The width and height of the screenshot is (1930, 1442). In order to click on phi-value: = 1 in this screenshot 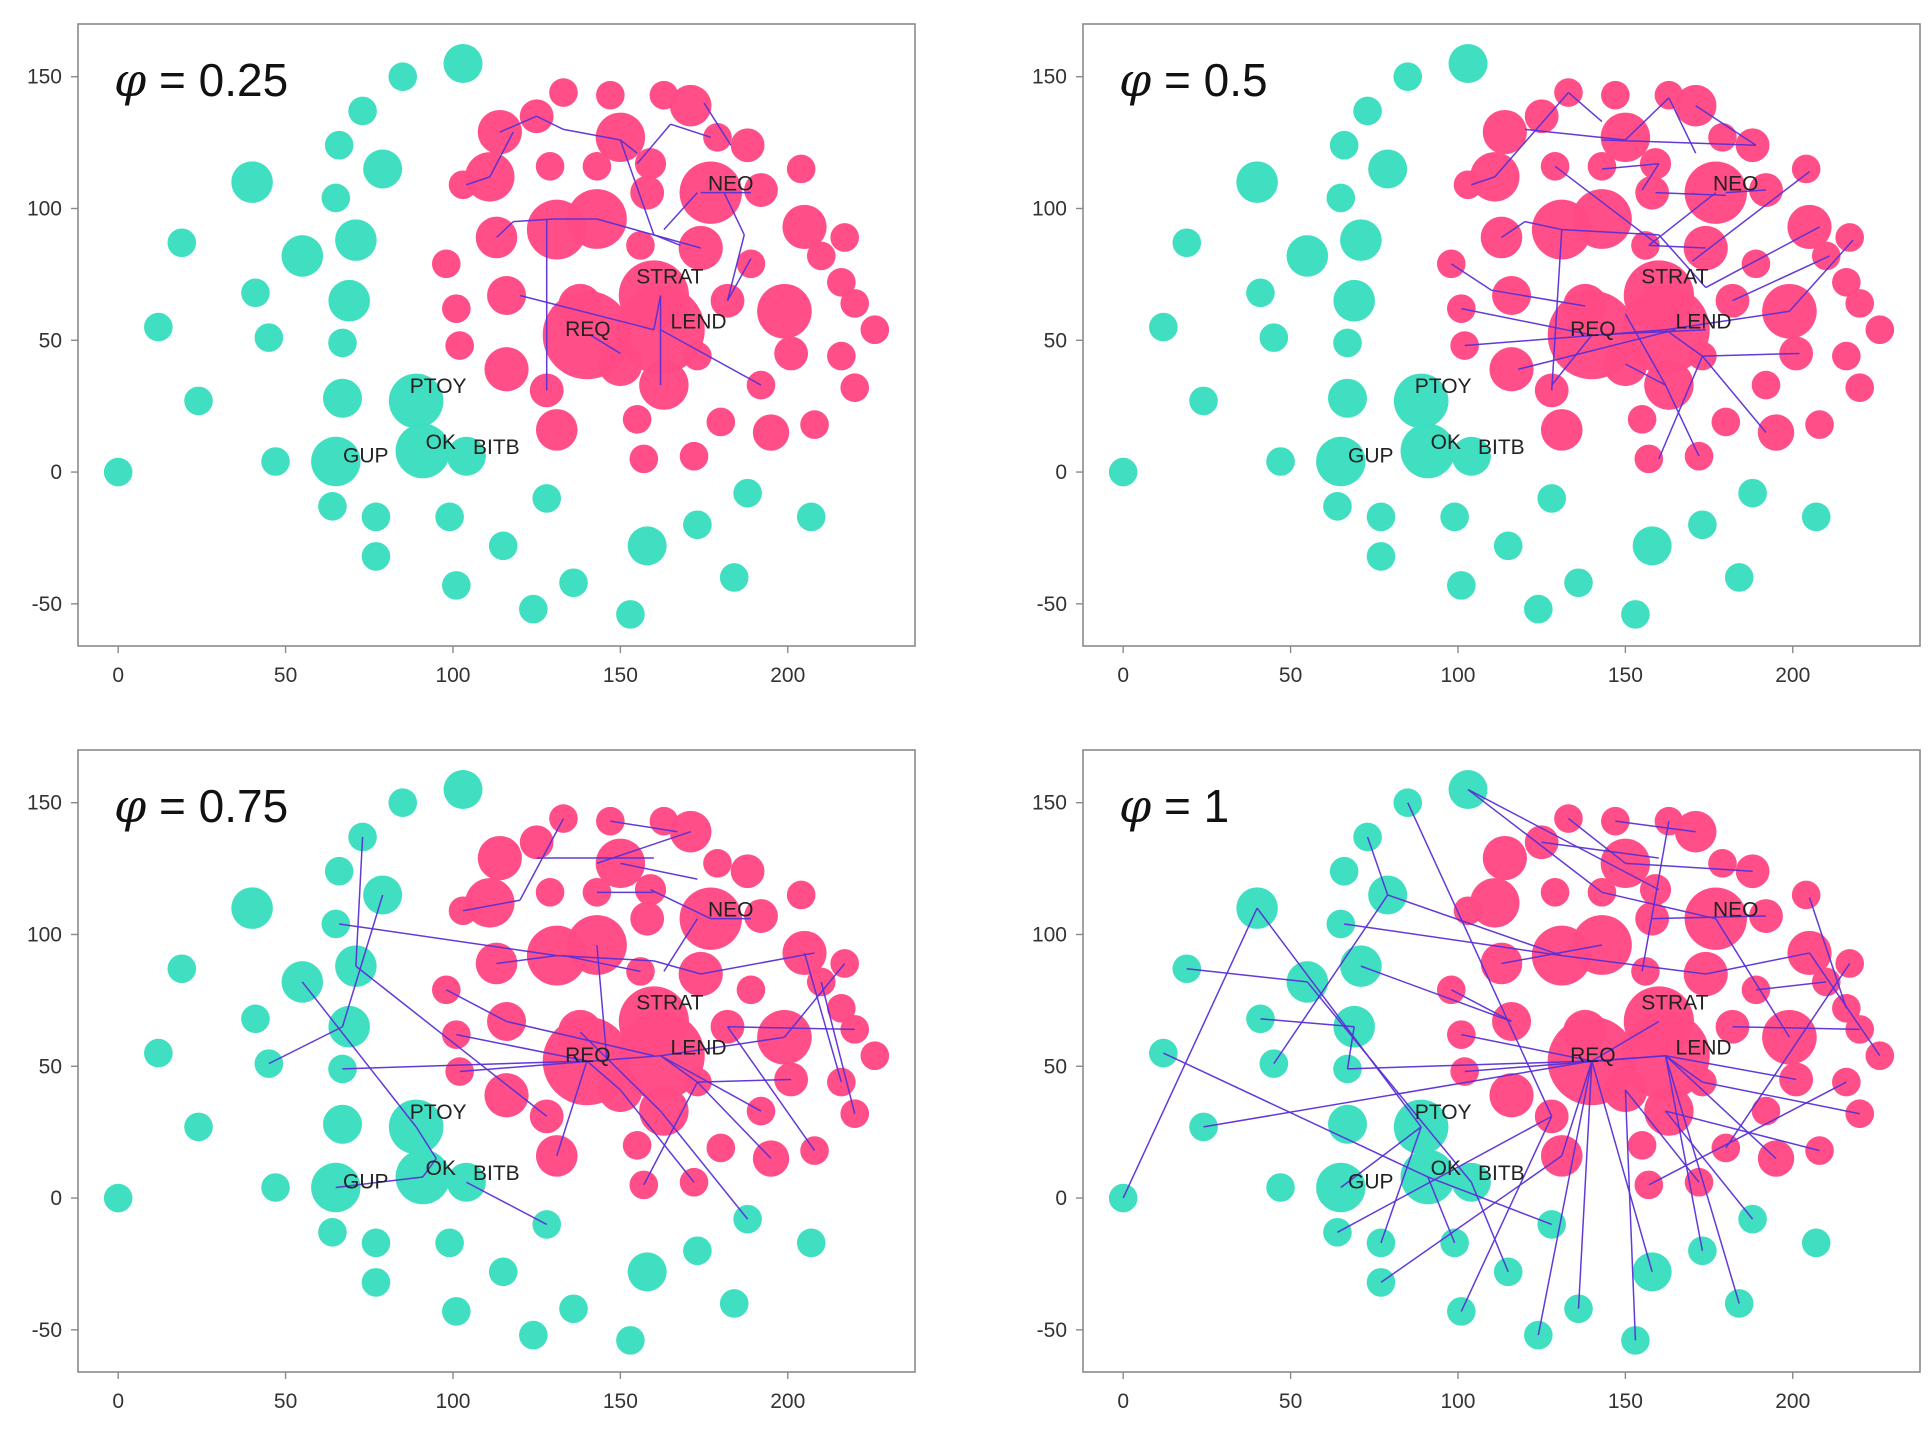, I will do `click(1190, 806)`.